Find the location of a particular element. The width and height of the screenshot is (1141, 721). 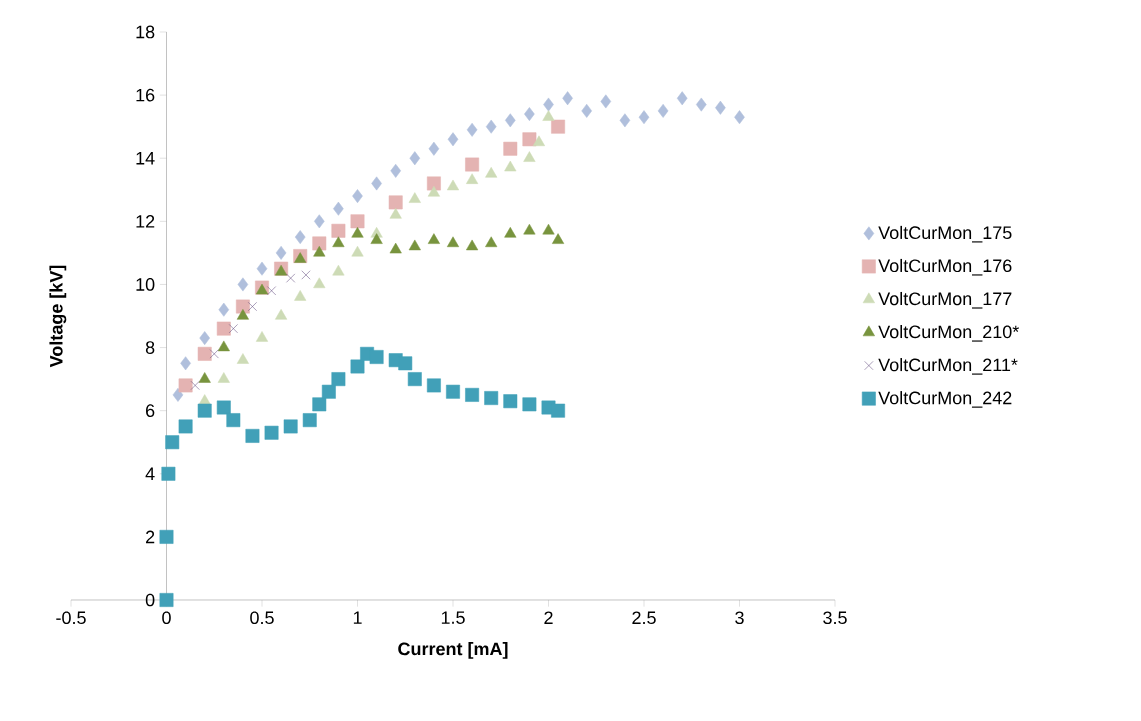

y-tick-label: 16 is located at coordinates (145, 95).